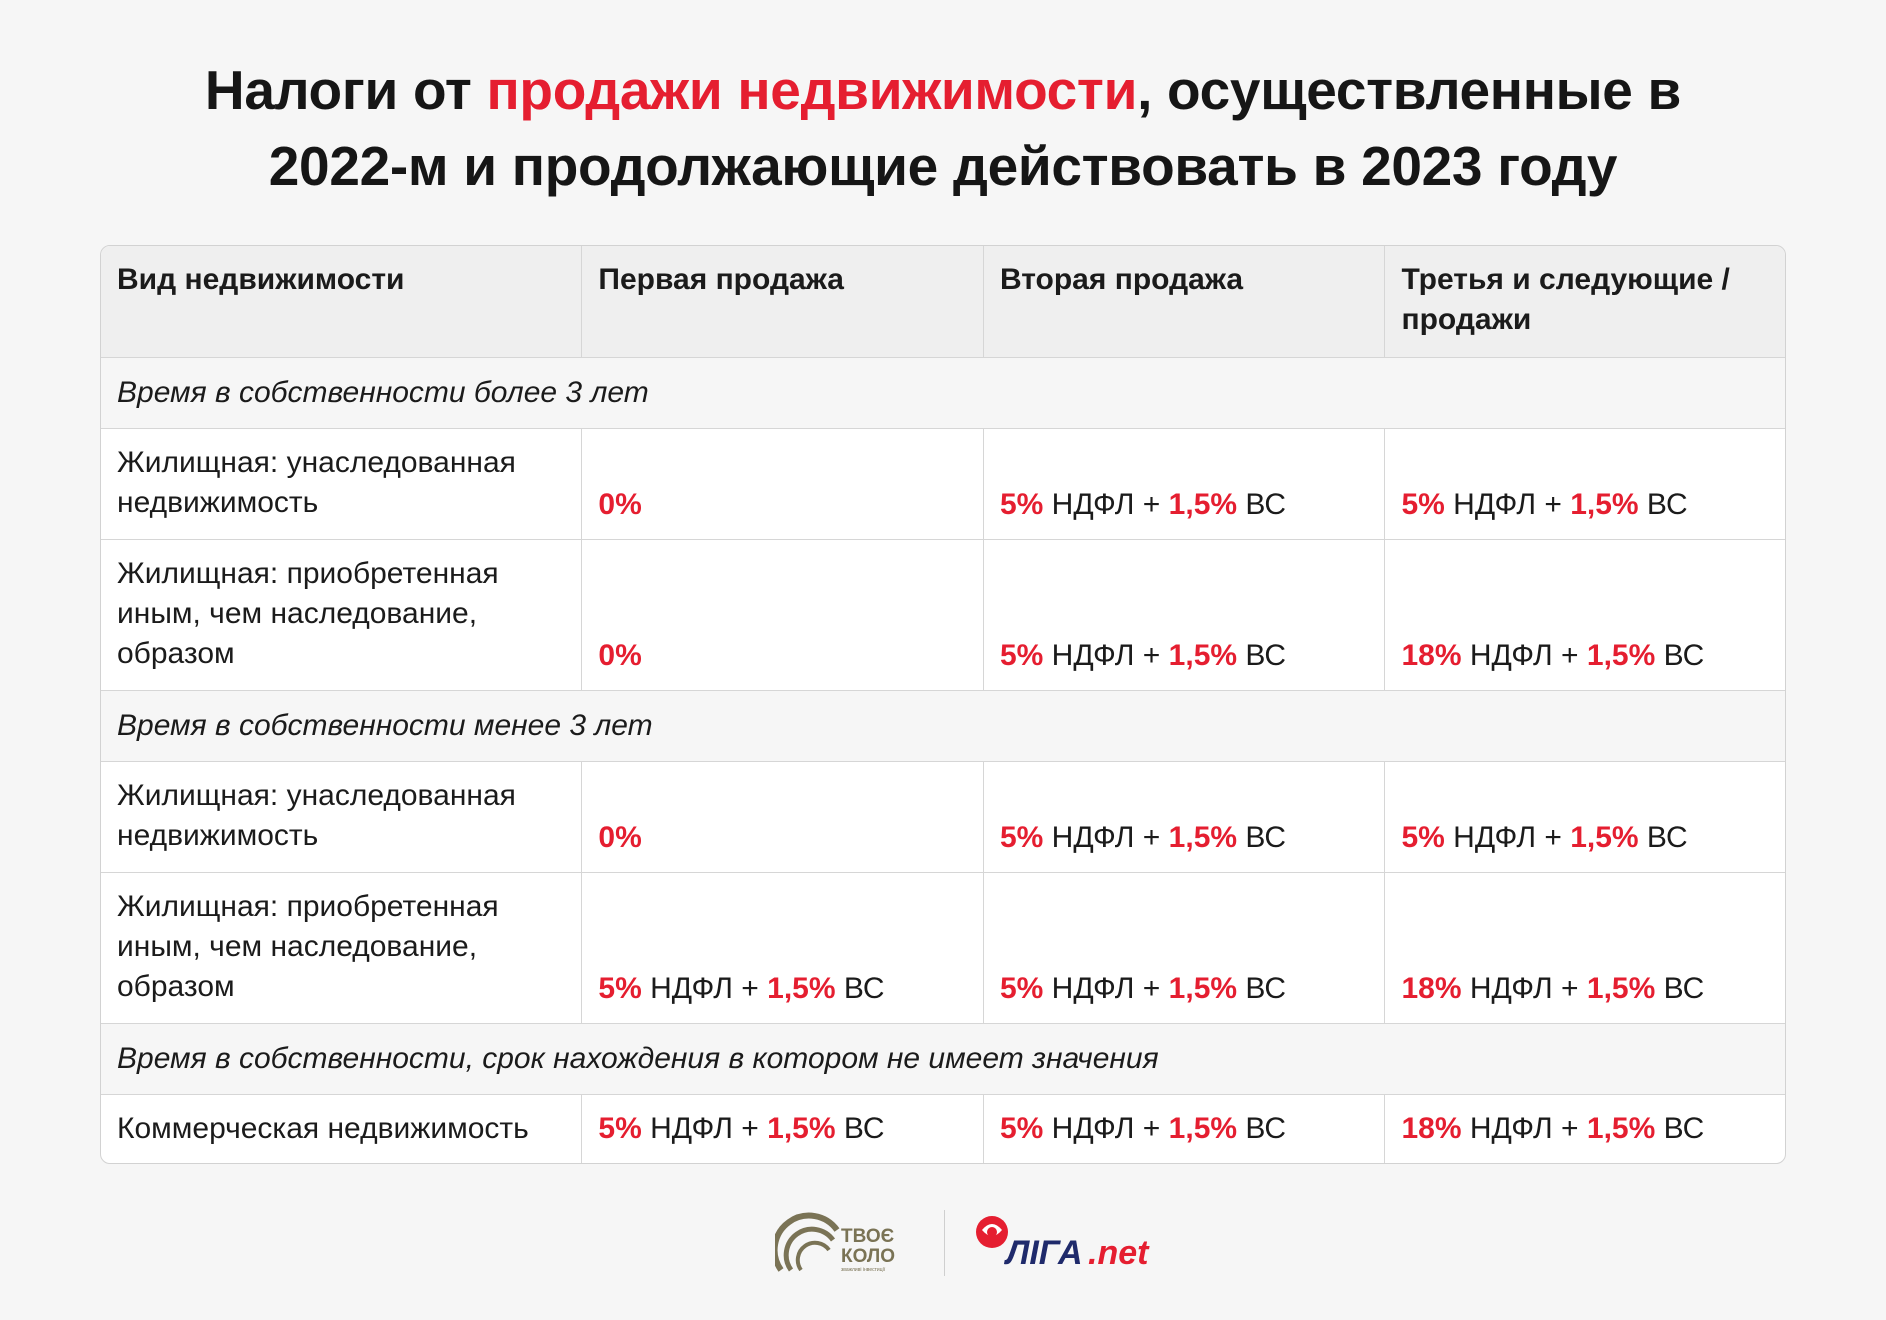 This screenshot has height=1320, width=1886. What do you see at coordinates (261, 279) in the screenshot?
I see `header-property-type: Вид недвижимости` at bounding box center [261, 279].